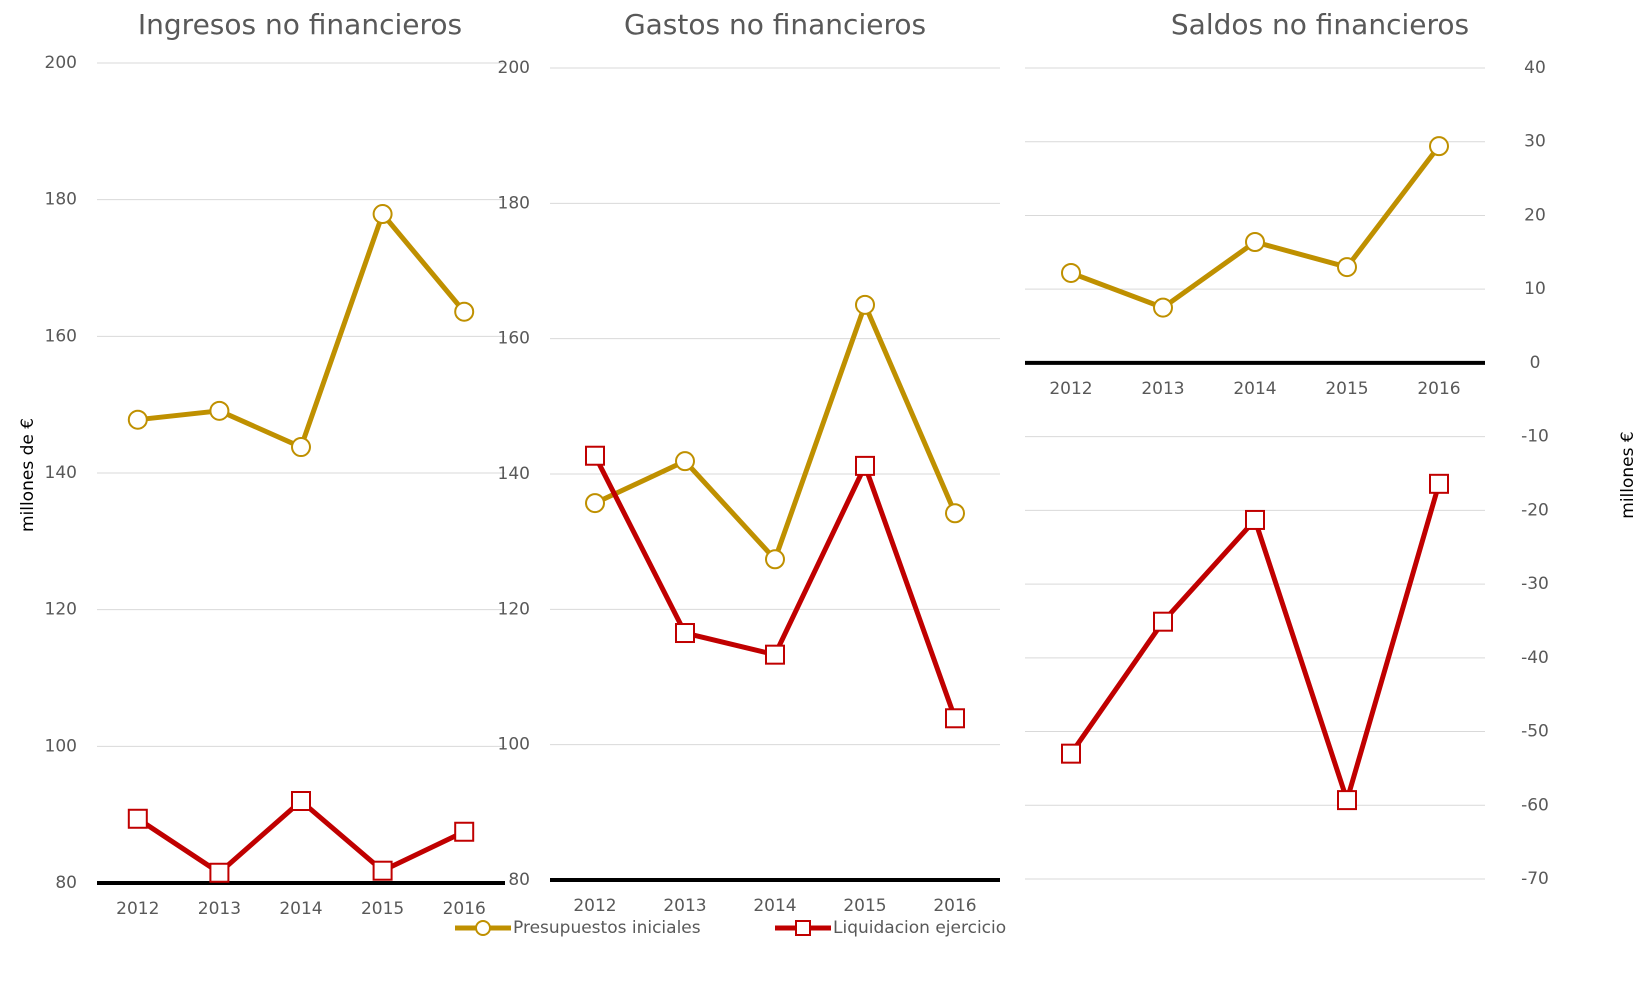 This screenshot has width=1645, height=991. What do you see at coordinates (1535, 215) in the screenshot?
I see `y-tick-label: 20` at bounding box center [1535, 215].